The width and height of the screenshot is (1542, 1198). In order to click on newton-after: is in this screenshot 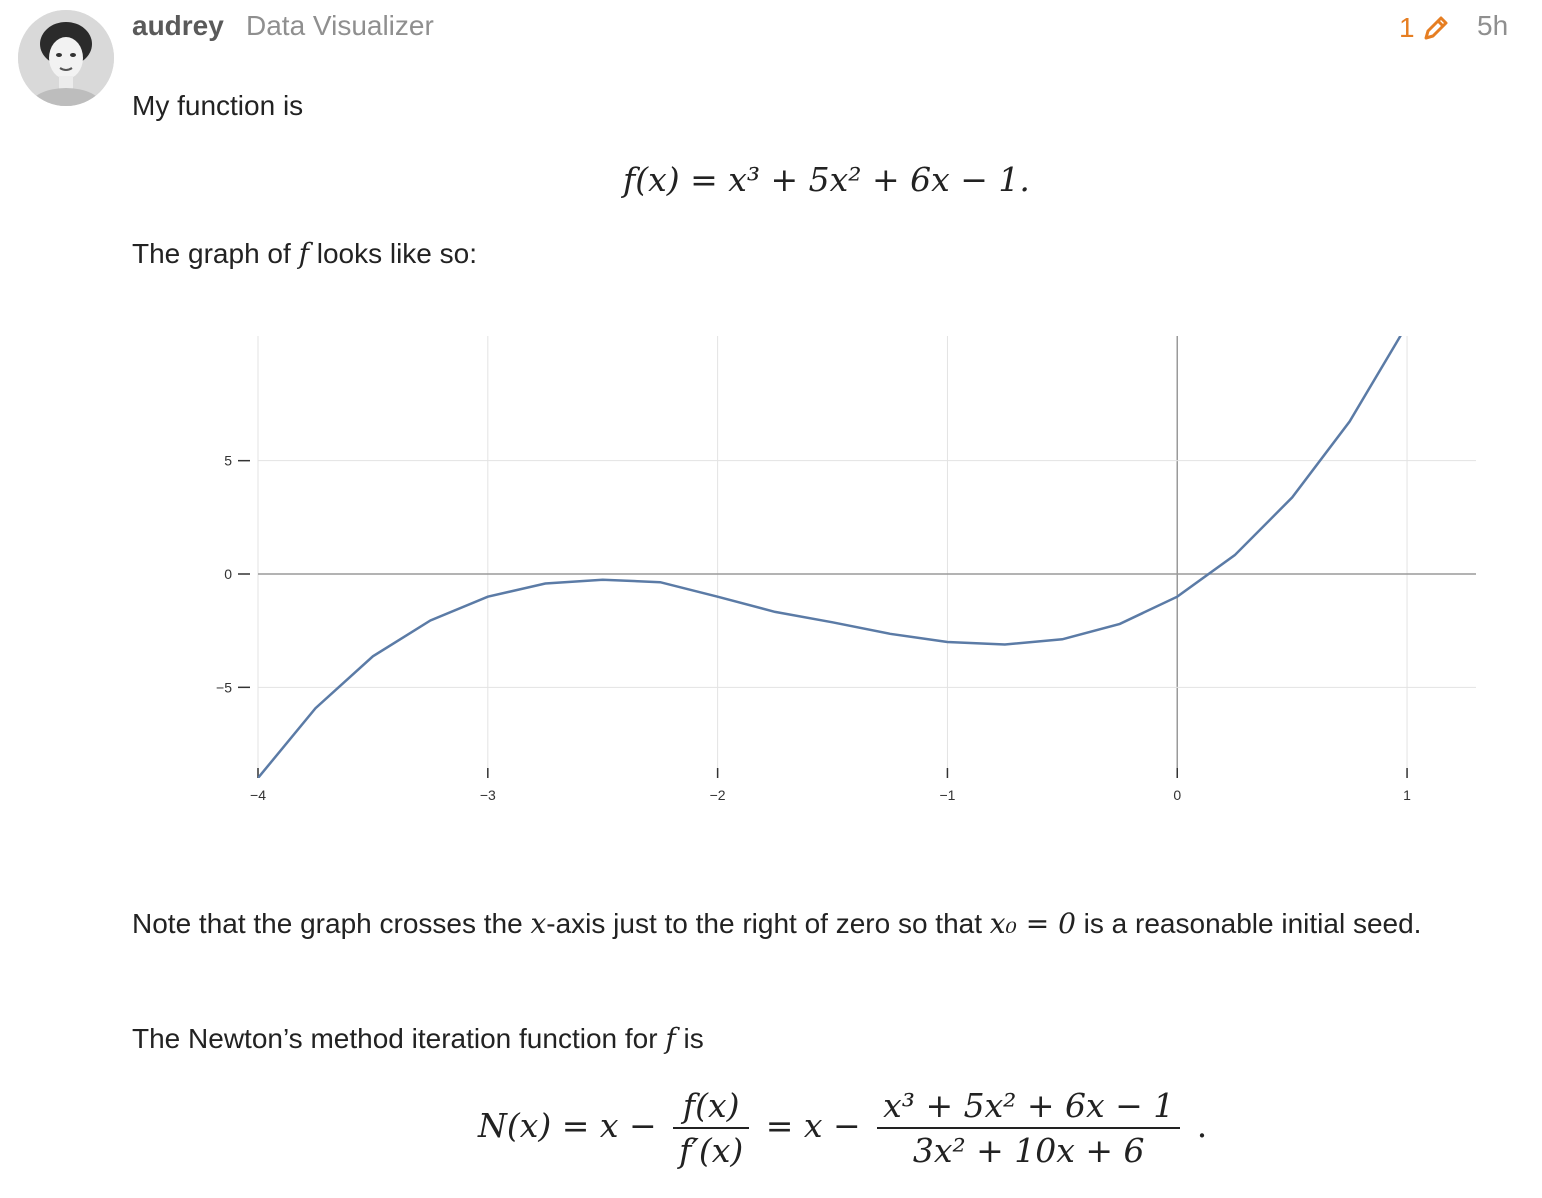, I will do `click(689, 1038)`.